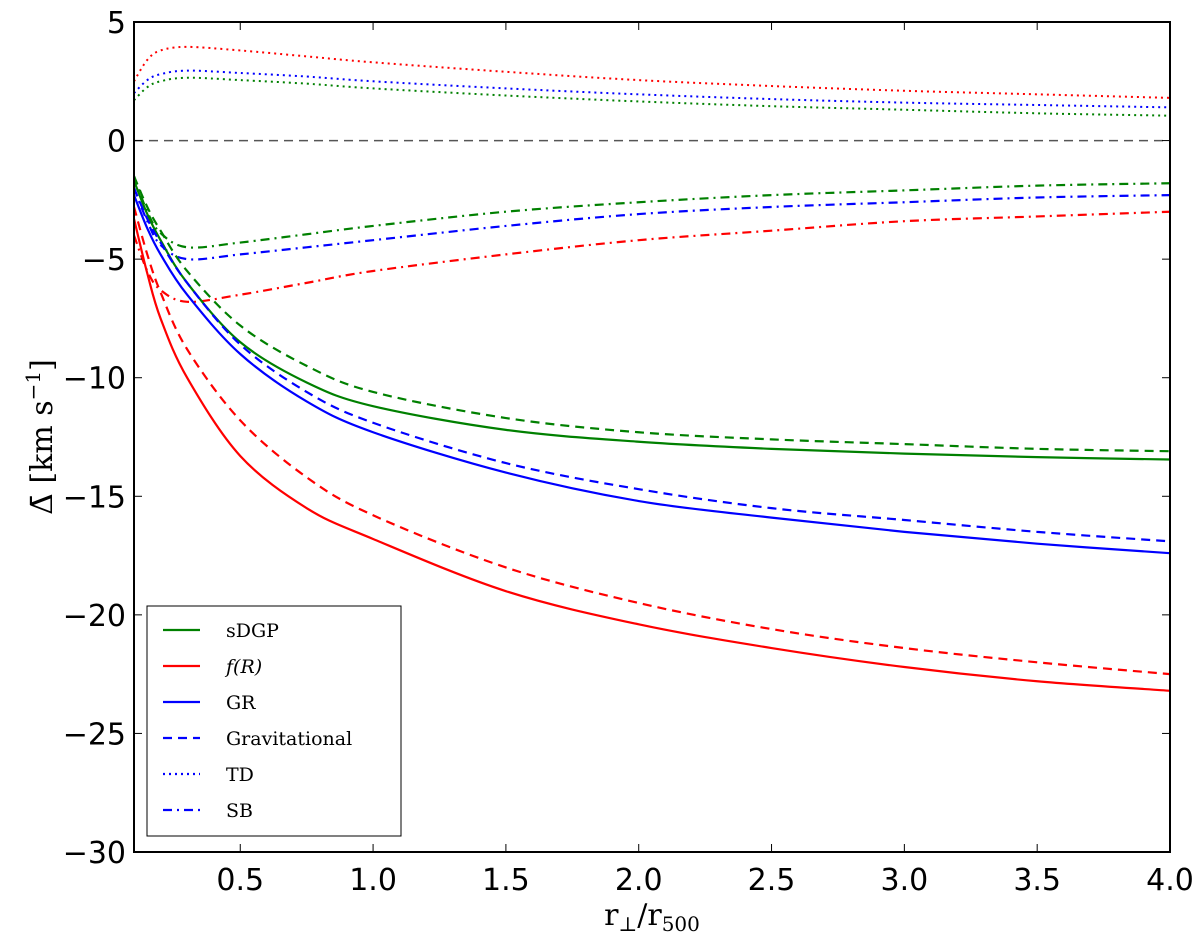 The height and width of the screenshot is (936, 1200). What do you see at coordinates (652, 917) in the screenshot?
I see `x-axis-label: r⊥/r500` at bounding box center [652, 917].